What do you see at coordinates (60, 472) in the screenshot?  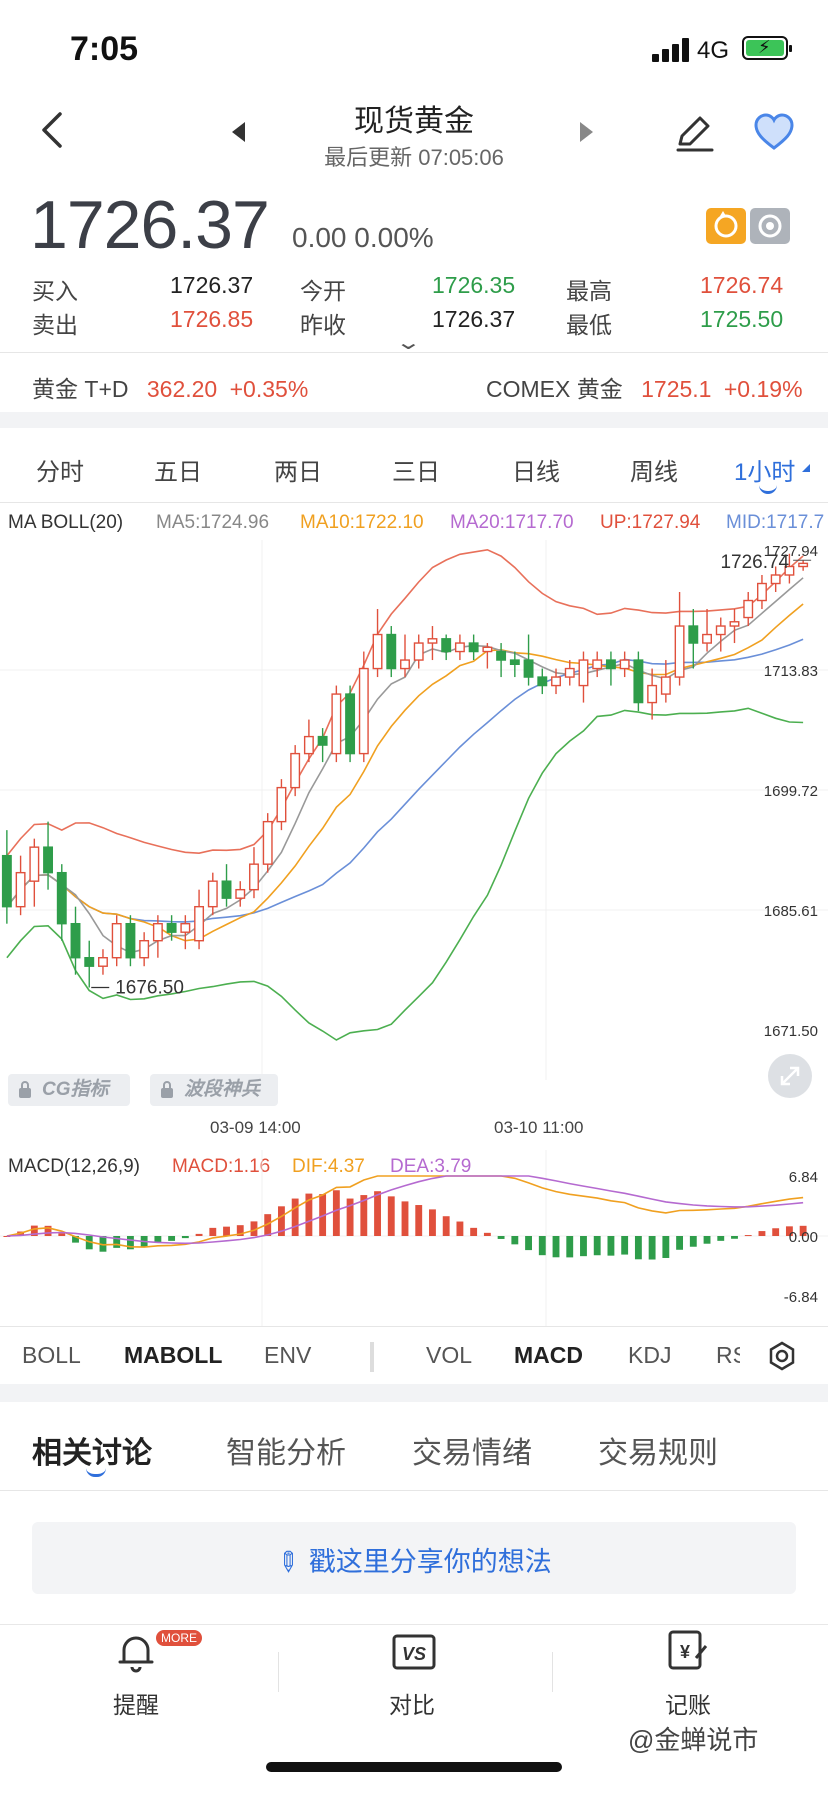 I see `period-tab: 分时` at bounding box center [60, 472].